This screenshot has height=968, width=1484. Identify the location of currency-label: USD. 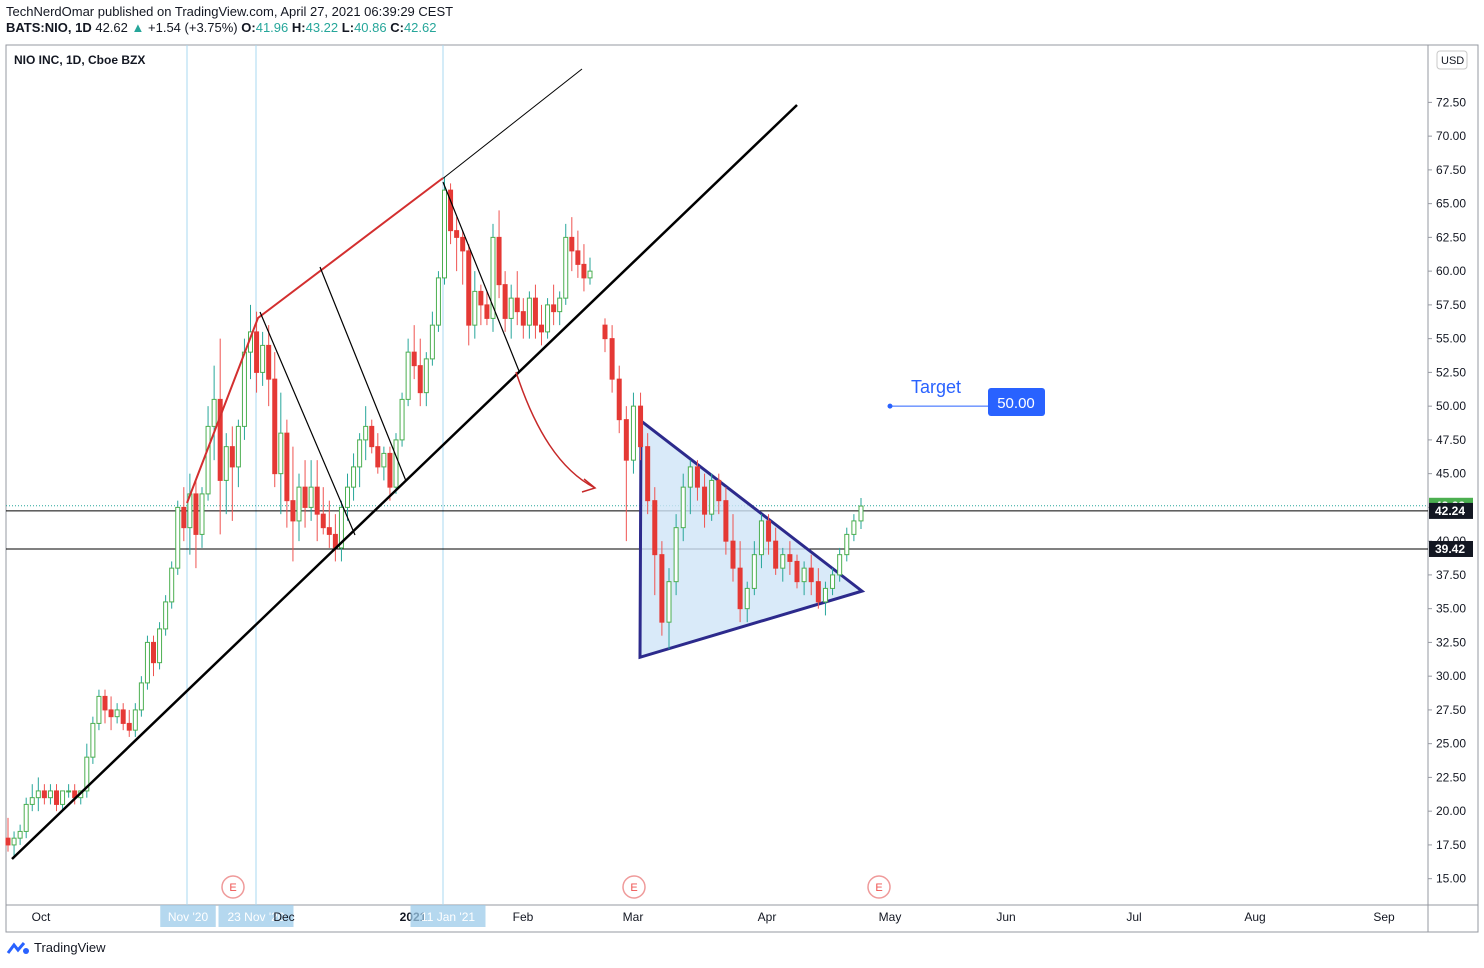
(1452, 61).